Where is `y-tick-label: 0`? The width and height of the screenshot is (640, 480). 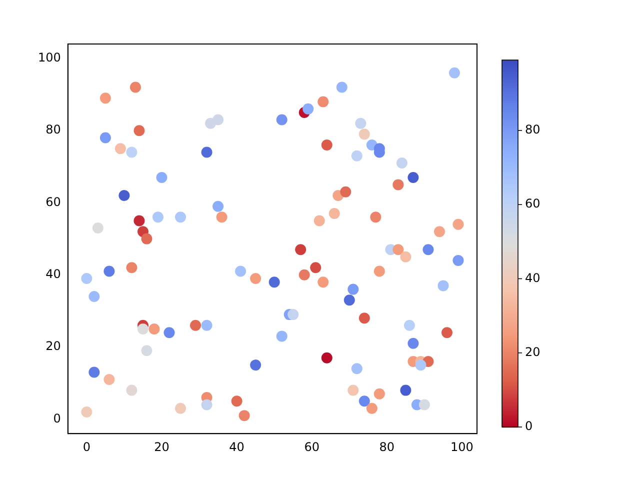 y-tick-label: 0 is located at coordinates (57, 418).